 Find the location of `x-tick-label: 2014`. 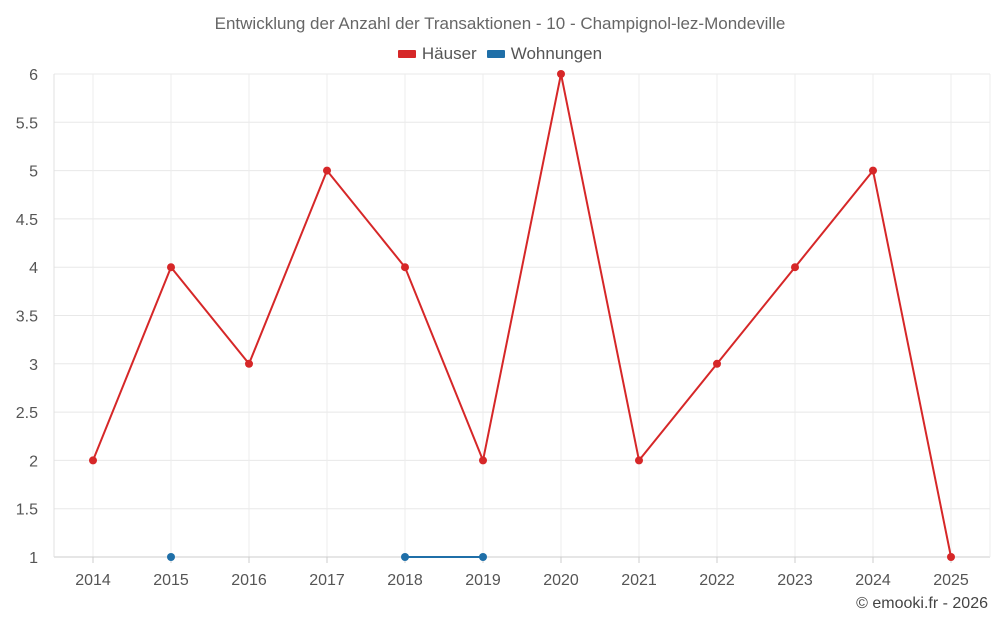

x-tick-label: 2014 is located at coordinates (93, 580).